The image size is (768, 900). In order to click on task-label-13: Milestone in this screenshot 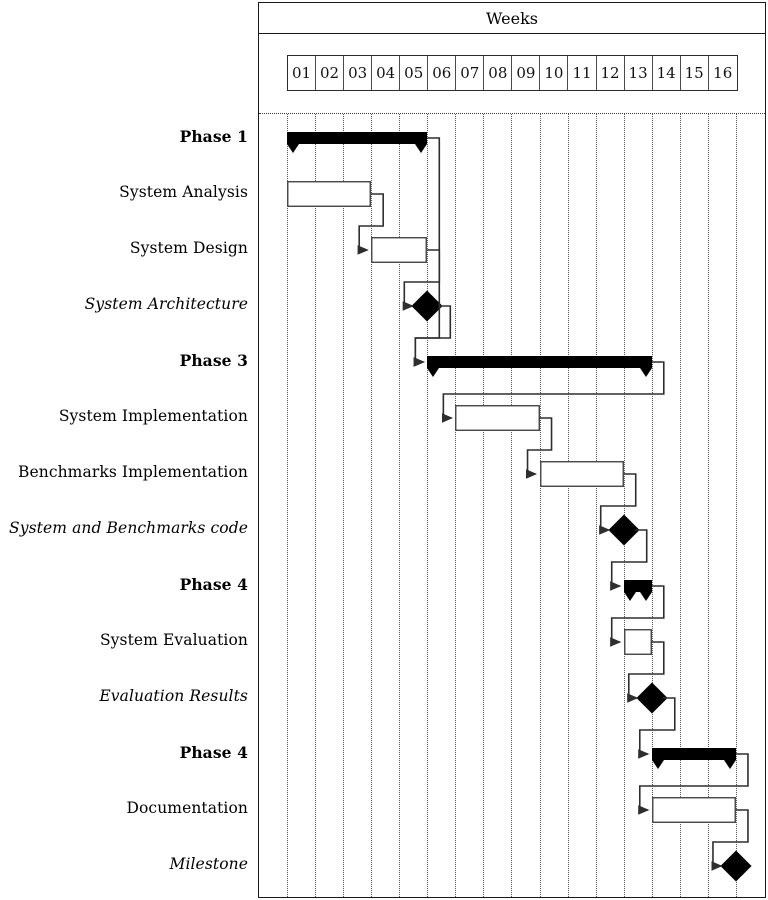, I will do `click(208, 864)`.